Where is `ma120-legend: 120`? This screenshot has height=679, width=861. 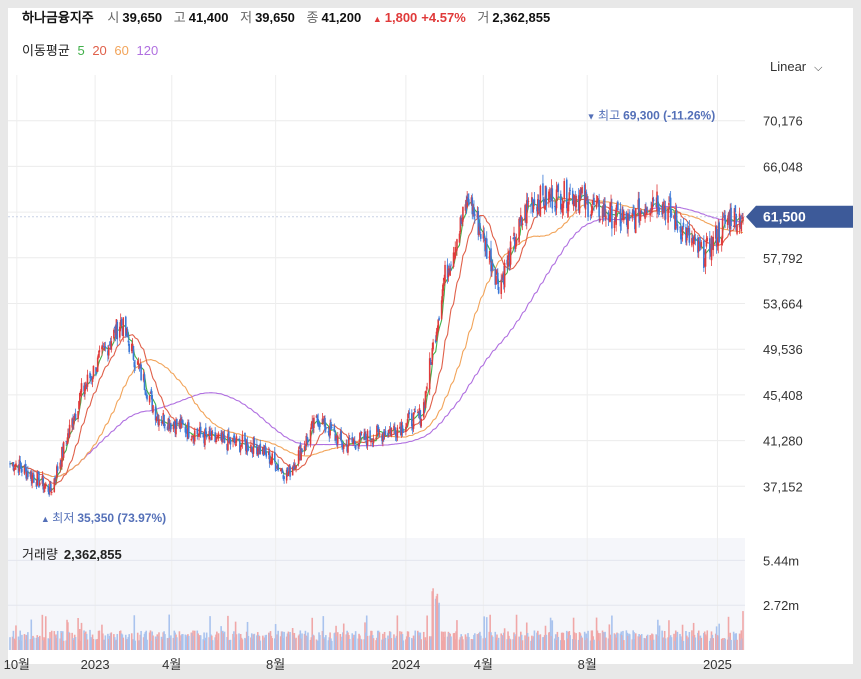
ma120-legend: 120 is located at coordinates (147, 50).